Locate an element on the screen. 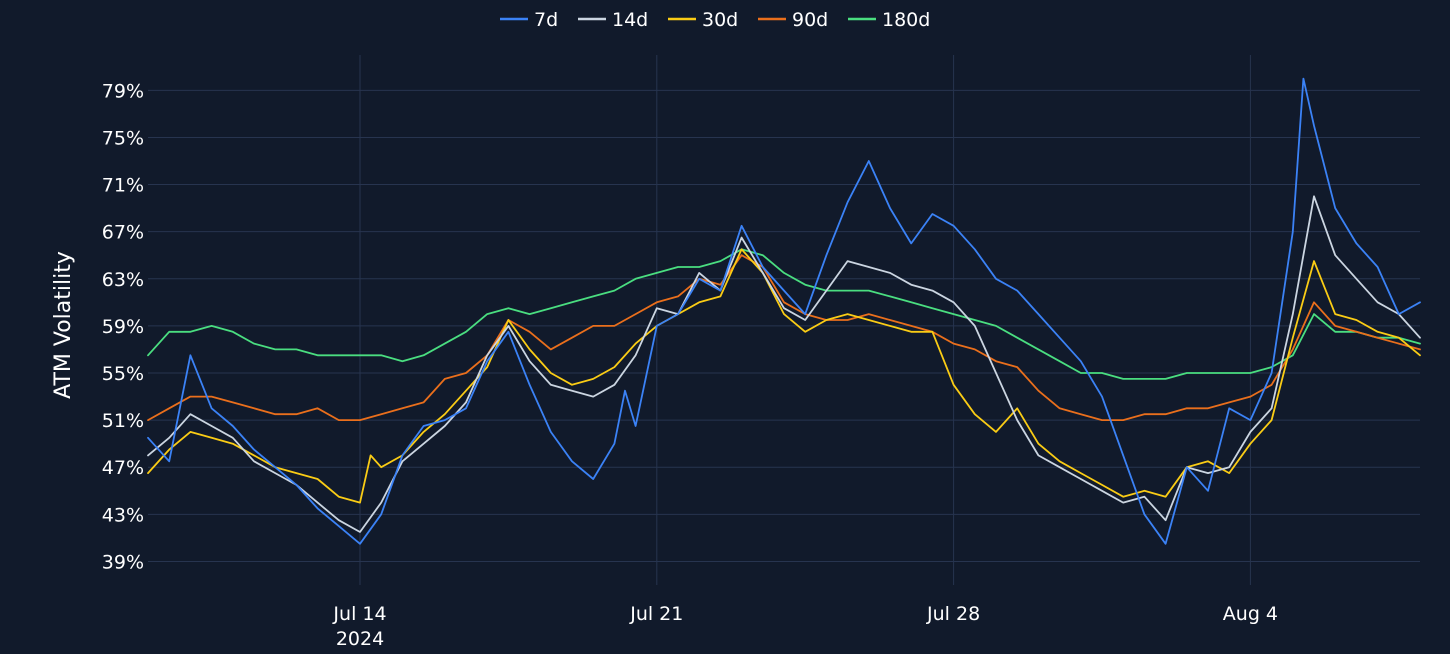  y-tick-label: 59% is located at coordinates (123, 327).